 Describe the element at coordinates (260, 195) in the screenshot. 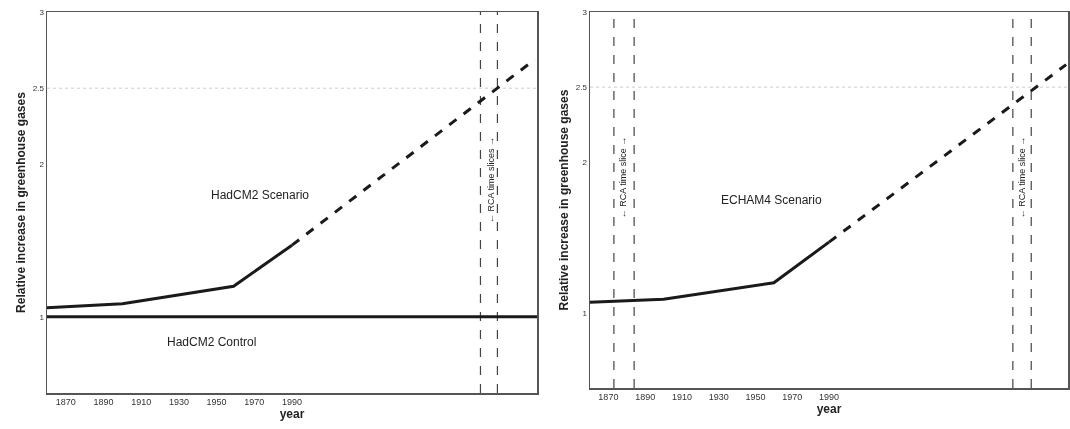

I see `annotation: HadCM2 Scenario` at that location.